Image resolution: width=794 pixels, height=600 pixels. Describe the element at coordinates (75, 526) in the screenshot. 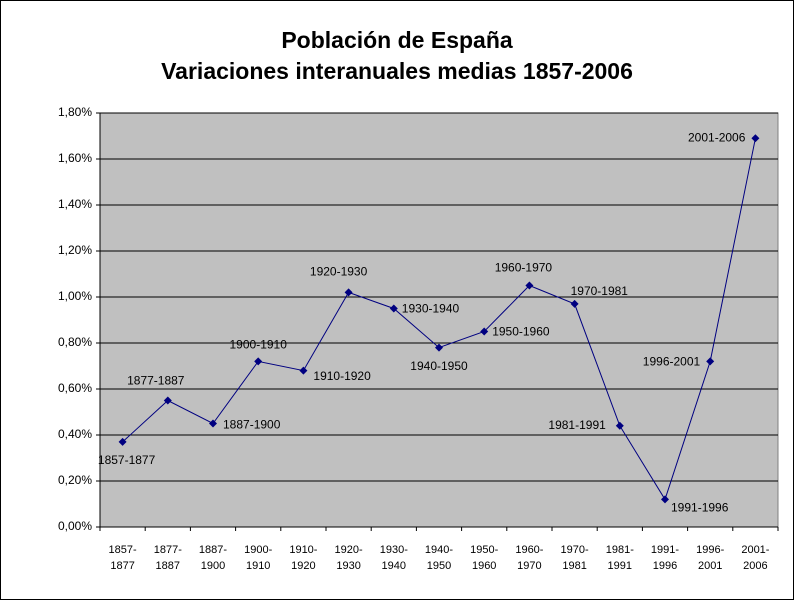

I see `y-tick-label: 0,00%` at that location.